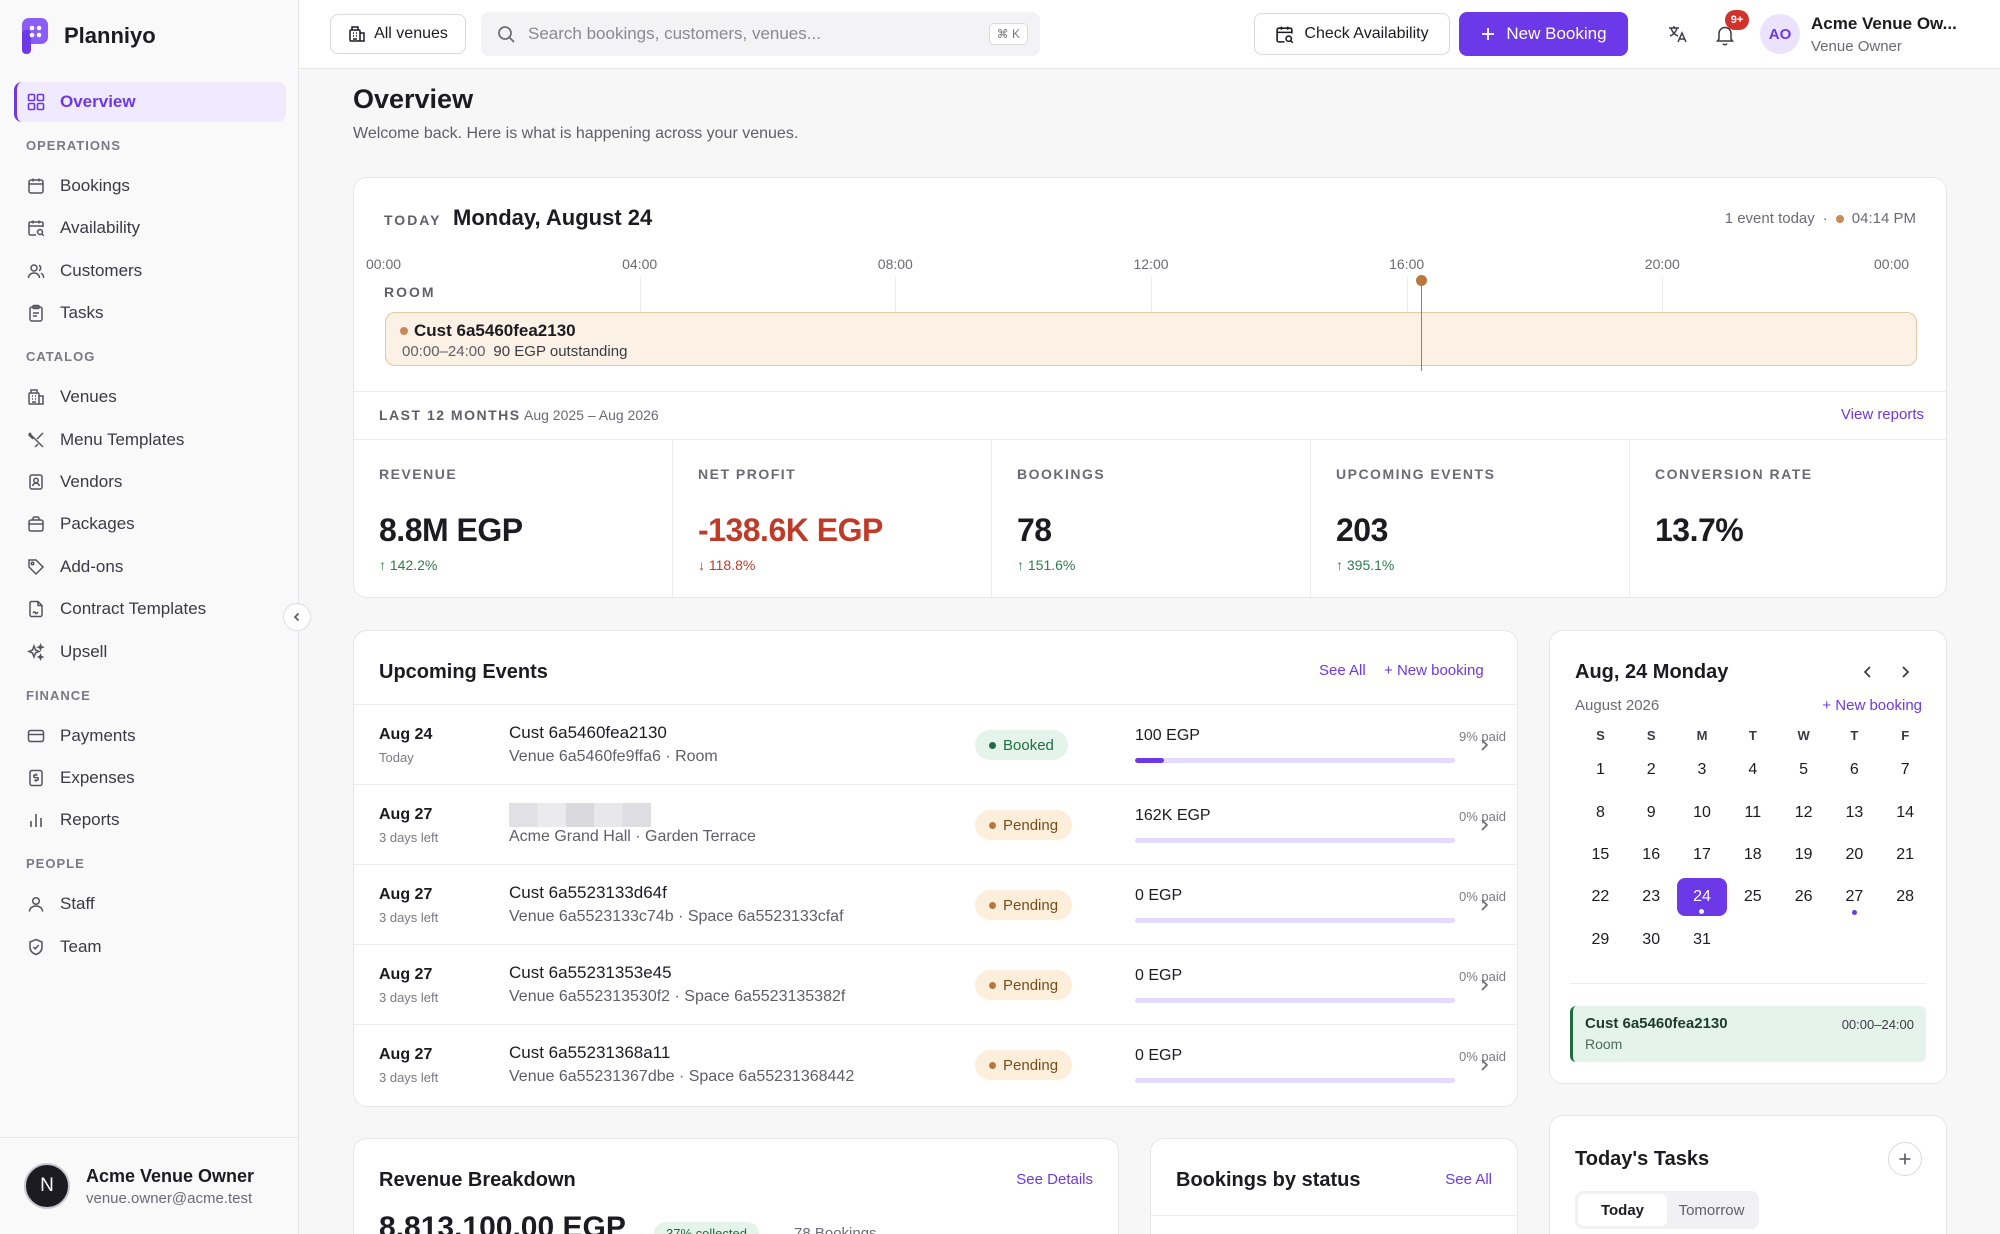 This screenshot has height=1234, width=2000. What do you see at coordinates (413, 220) in the screenshot?
I see `today-label: TODAY` at bounding box center [413, 220].